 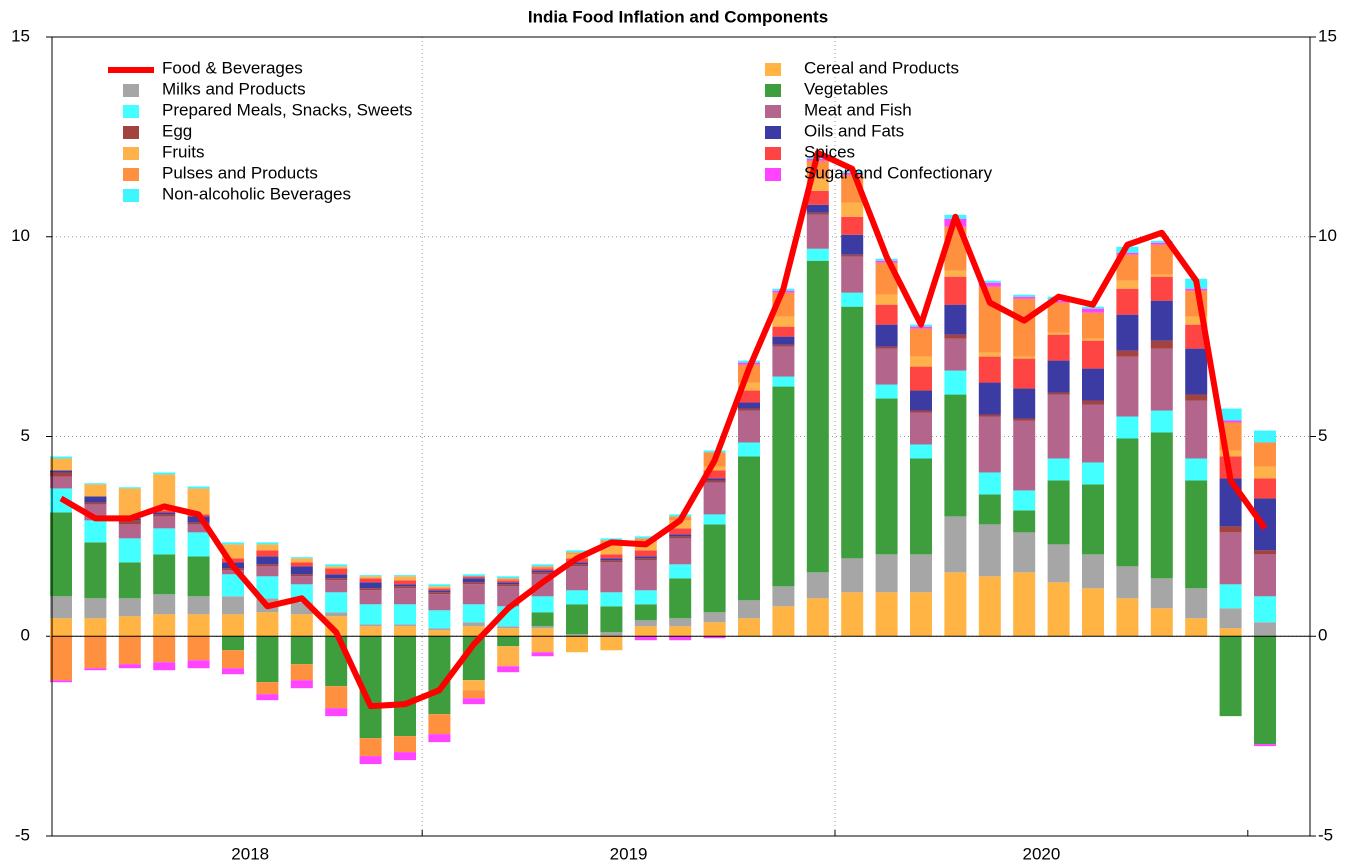 I want to click on legend-swatch, so click(x=773, y=174).